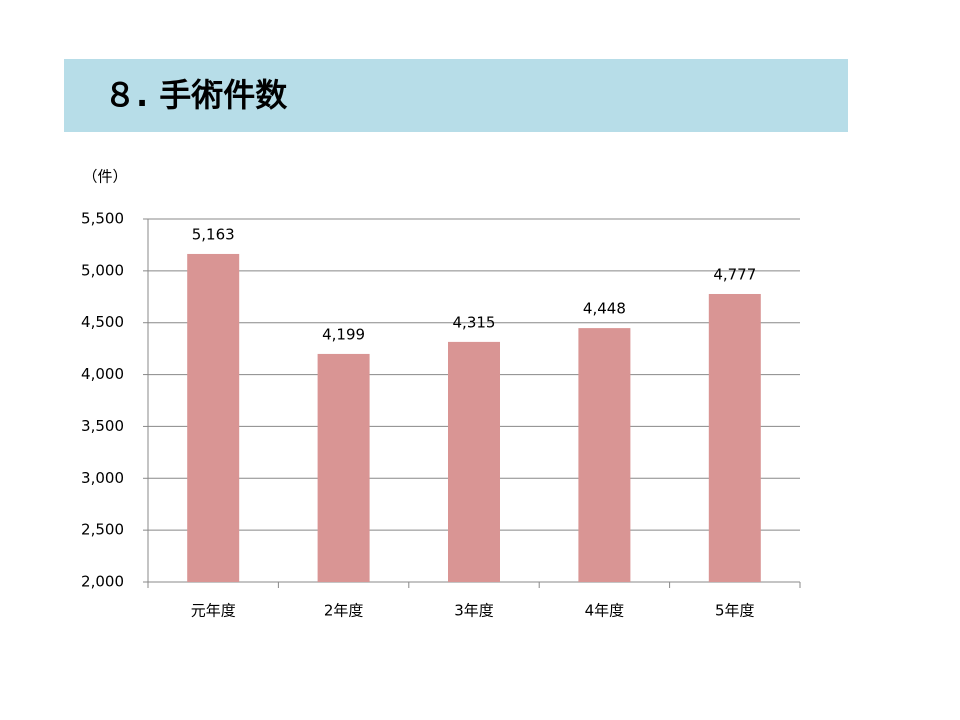  Describe the element at coordinates (102, 374) in the screenshot. I see `y-tick-label: 4,000` at that location.